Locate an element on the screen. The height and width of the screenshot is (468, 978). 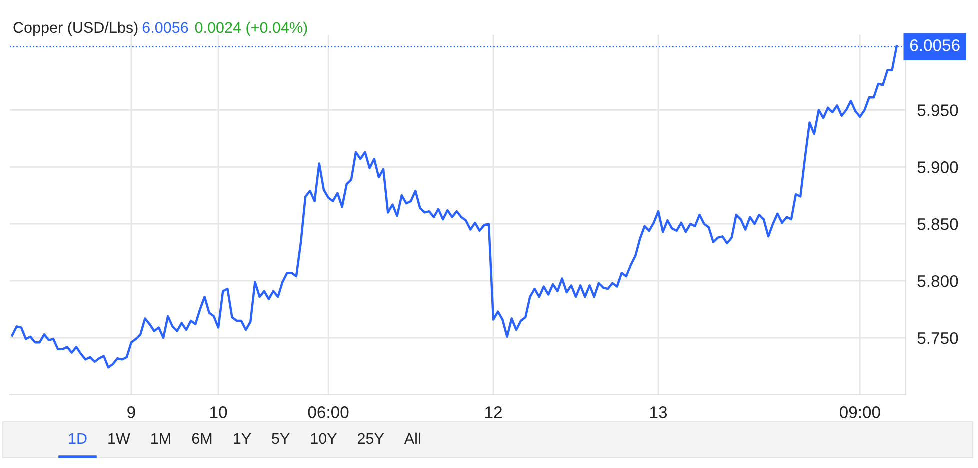
ref-line-label: 6.0056 is located at coordinates (935, 46).